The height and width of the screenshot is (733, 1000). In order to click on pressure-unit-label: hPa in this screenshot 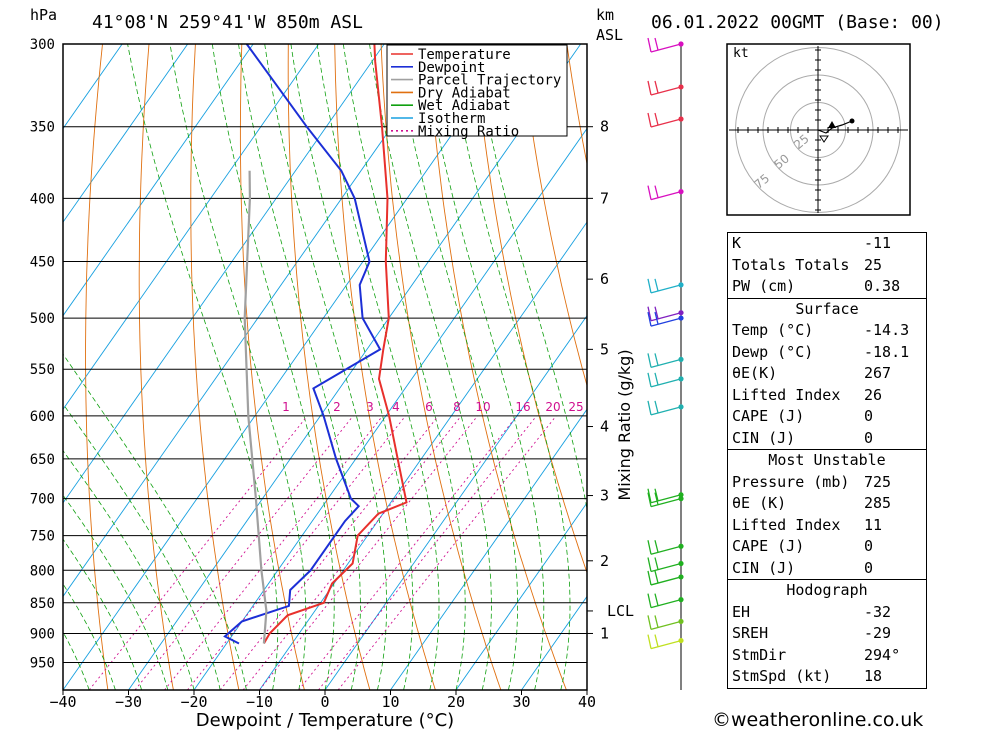, I will do `click(43, 15)`.